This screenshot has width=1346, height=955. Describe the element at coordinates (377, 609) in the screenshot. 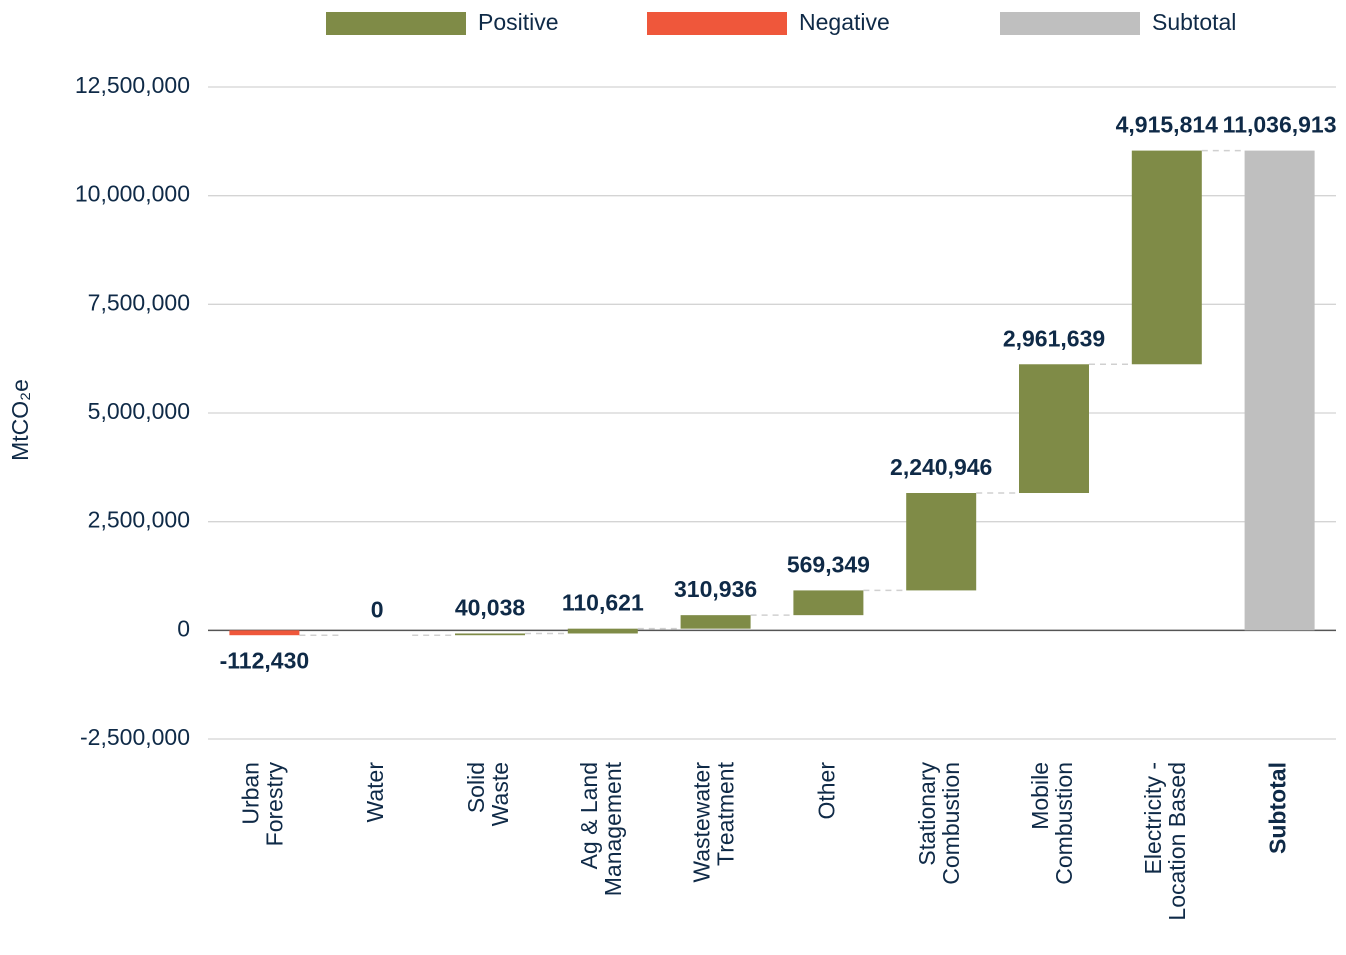

I see `value-label: 0` at that location.